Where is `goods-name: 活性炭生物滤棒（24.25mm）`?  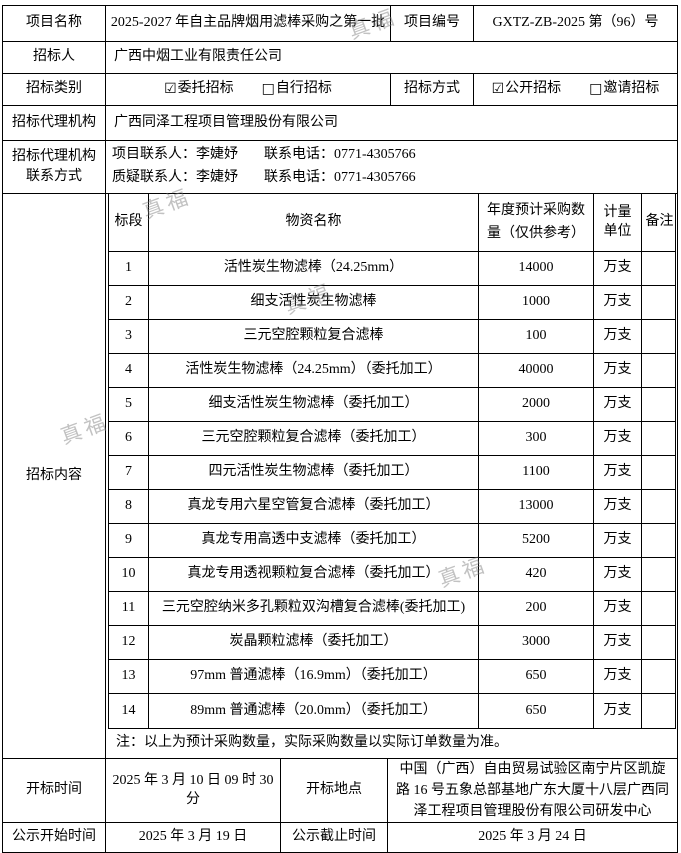
goods-name: 活性炭生物滤棒（24.25mm） is located at coordinates (314, 268).